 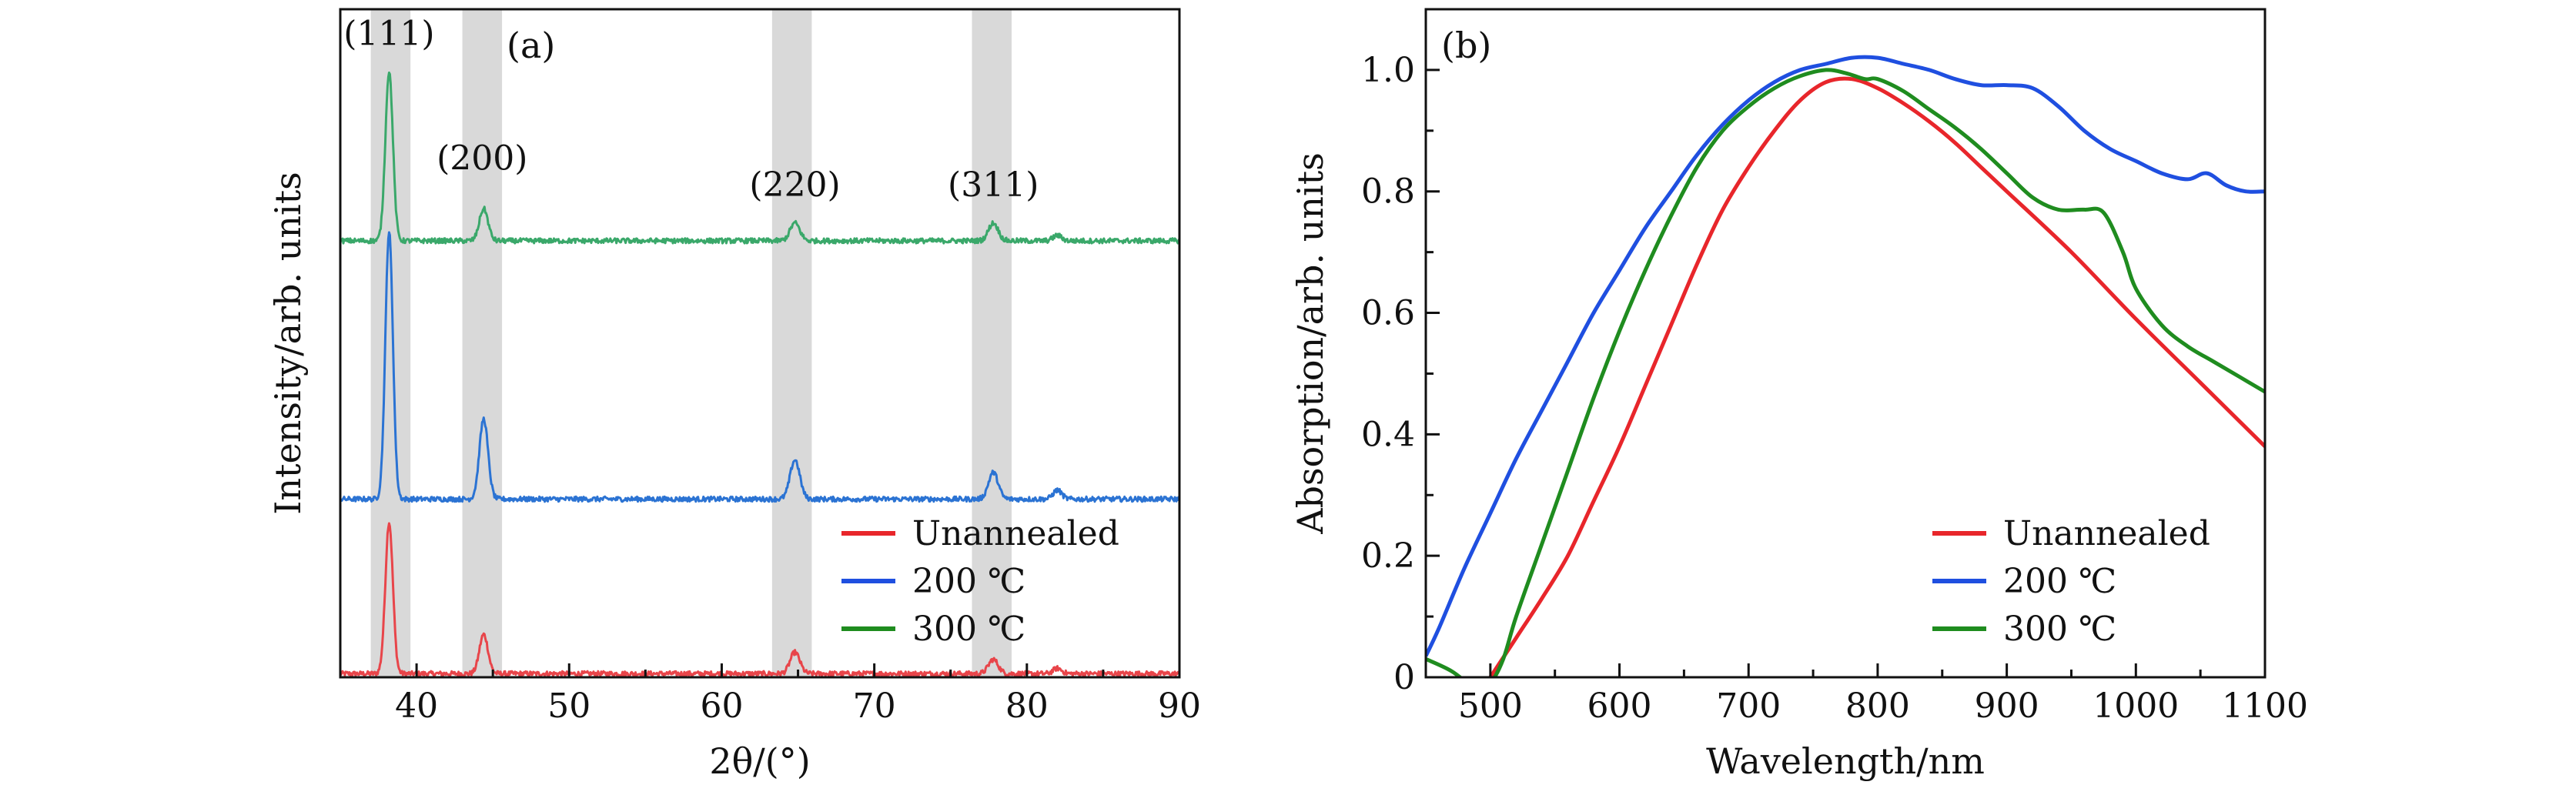 What do you see at coordinates (1491, 706) in the screenshot?
I see `x-tick-label: 500` at bounding box center [1491, 706].